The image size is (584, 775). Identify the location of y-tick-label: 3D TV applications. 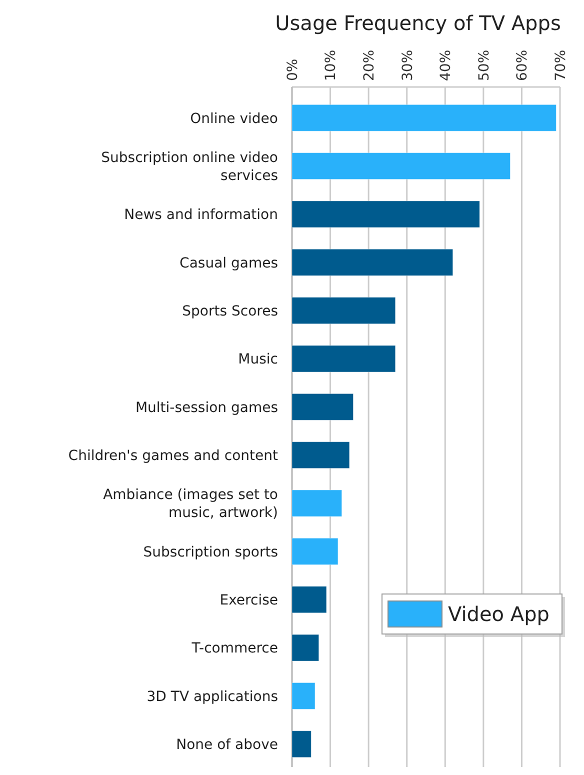
(212, 696).